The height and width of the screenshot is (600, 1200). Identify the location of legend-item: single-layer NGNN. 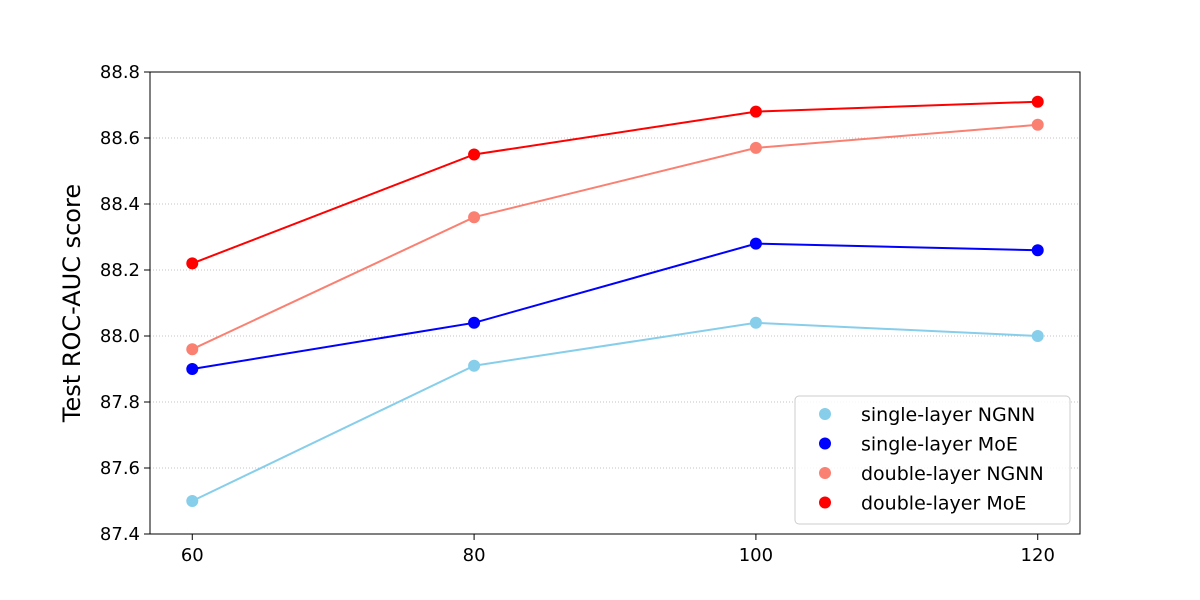
(927, 415).